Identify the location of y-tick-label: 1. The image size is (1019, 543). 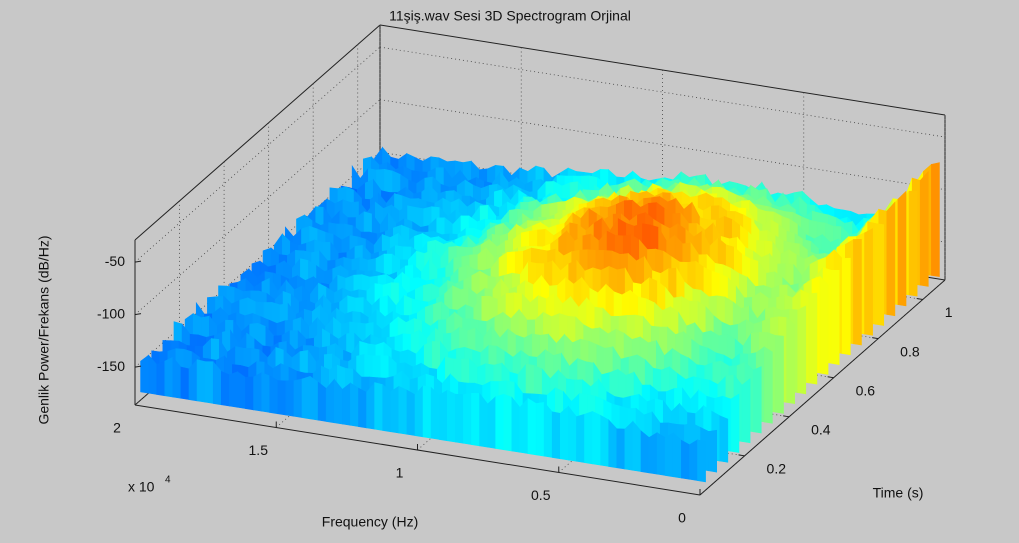
(949, 312).